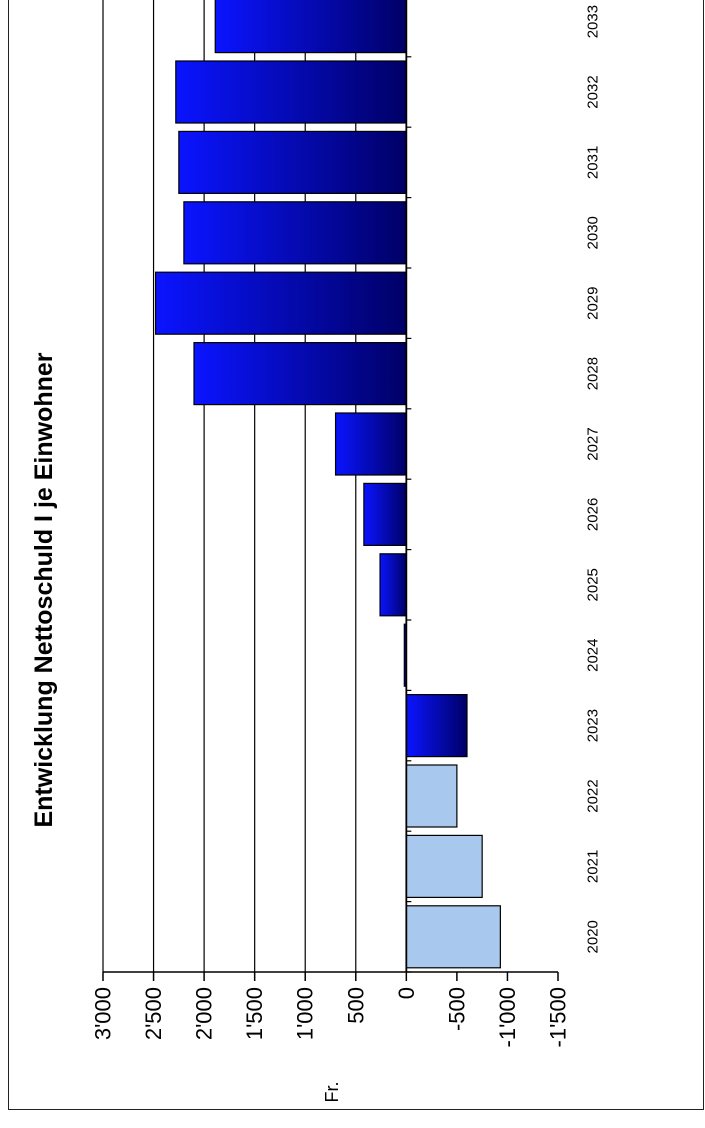 This screenshot has width=705, height=1128. I want to click on category-label: 2027, so click(593, 443).